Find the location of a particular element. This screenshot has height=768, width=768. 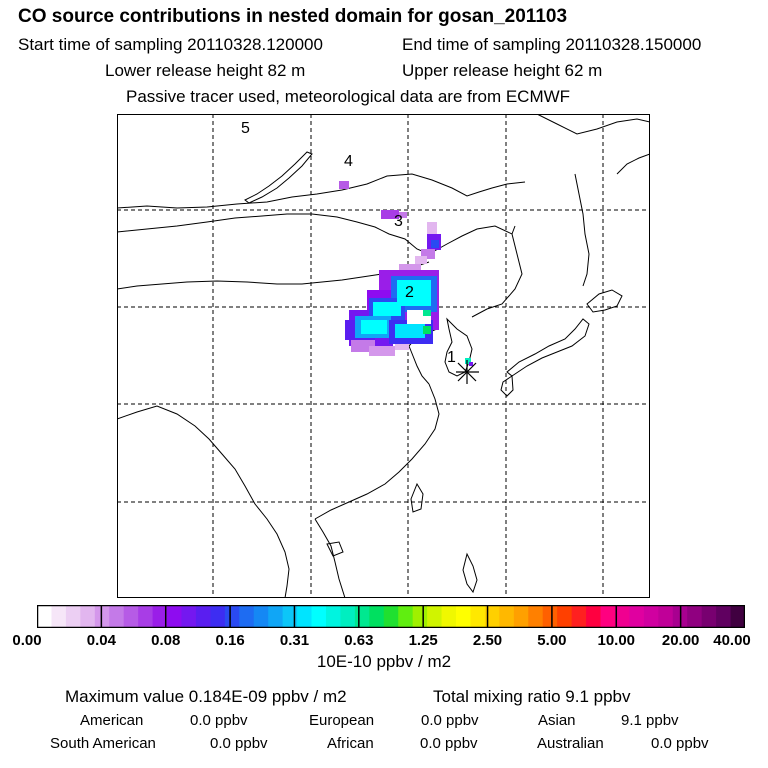

japan-honshu is located at coordinates (548, 347).